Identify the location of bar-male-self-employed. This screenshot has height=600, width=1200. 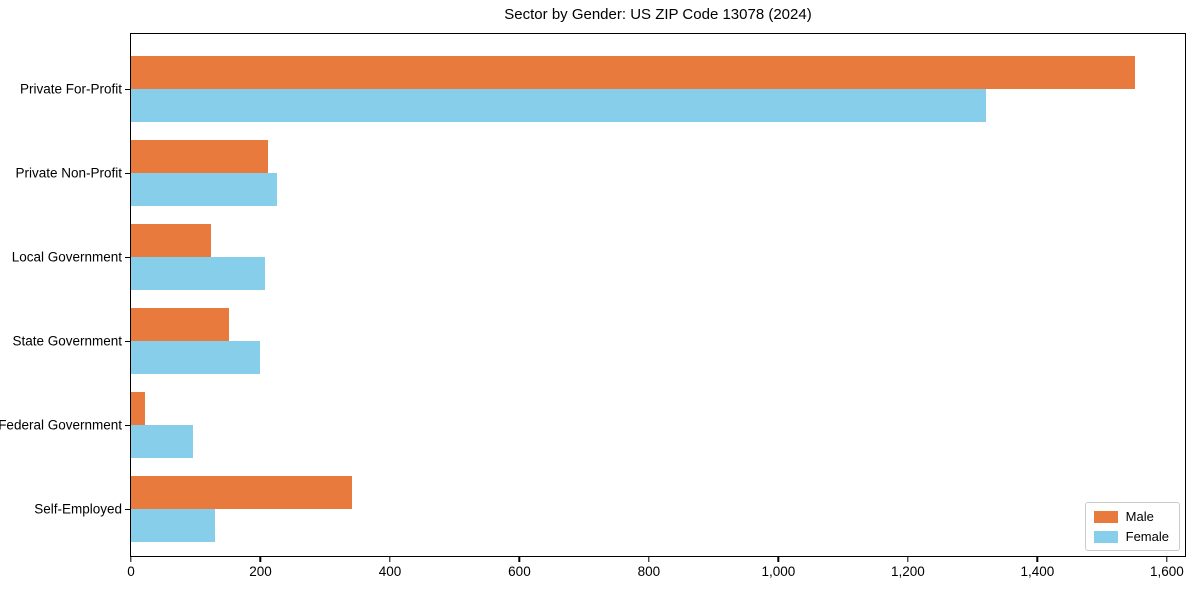
(242, 492).